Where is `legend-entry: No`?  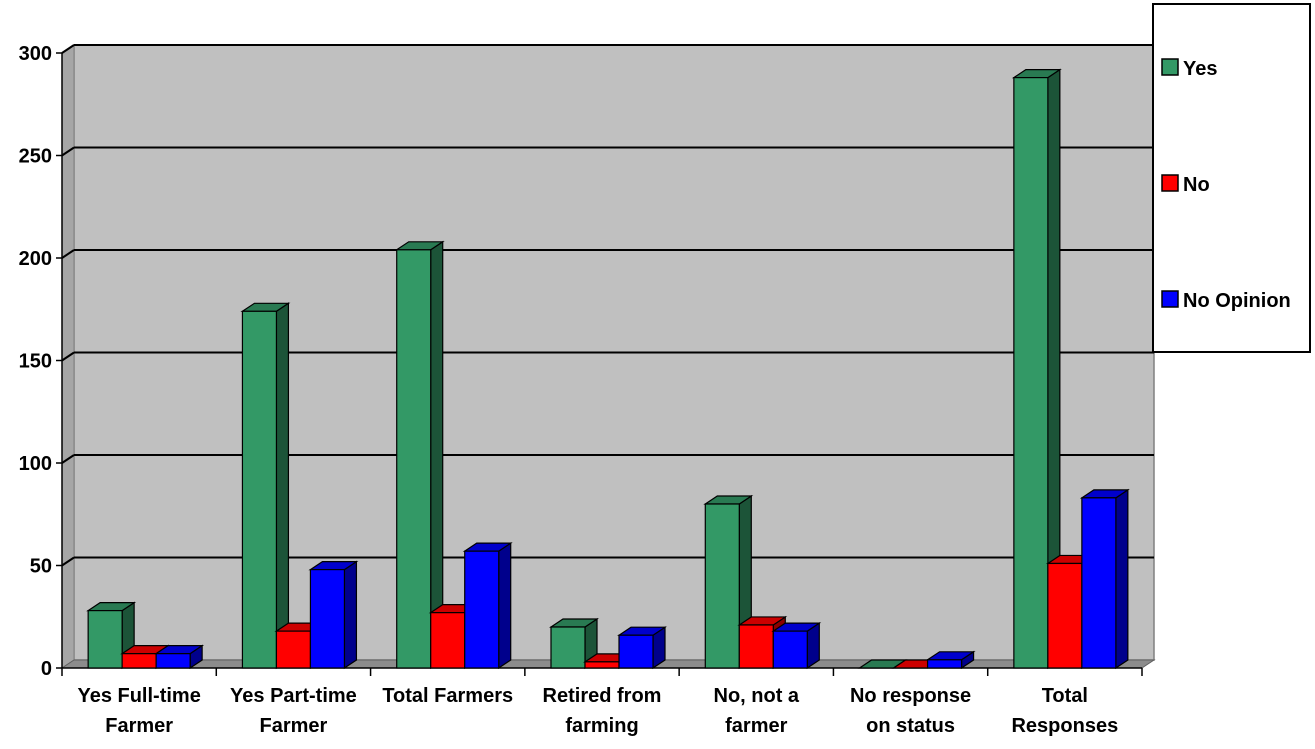 legend-entry: No is located at coordinates (1185, 185).